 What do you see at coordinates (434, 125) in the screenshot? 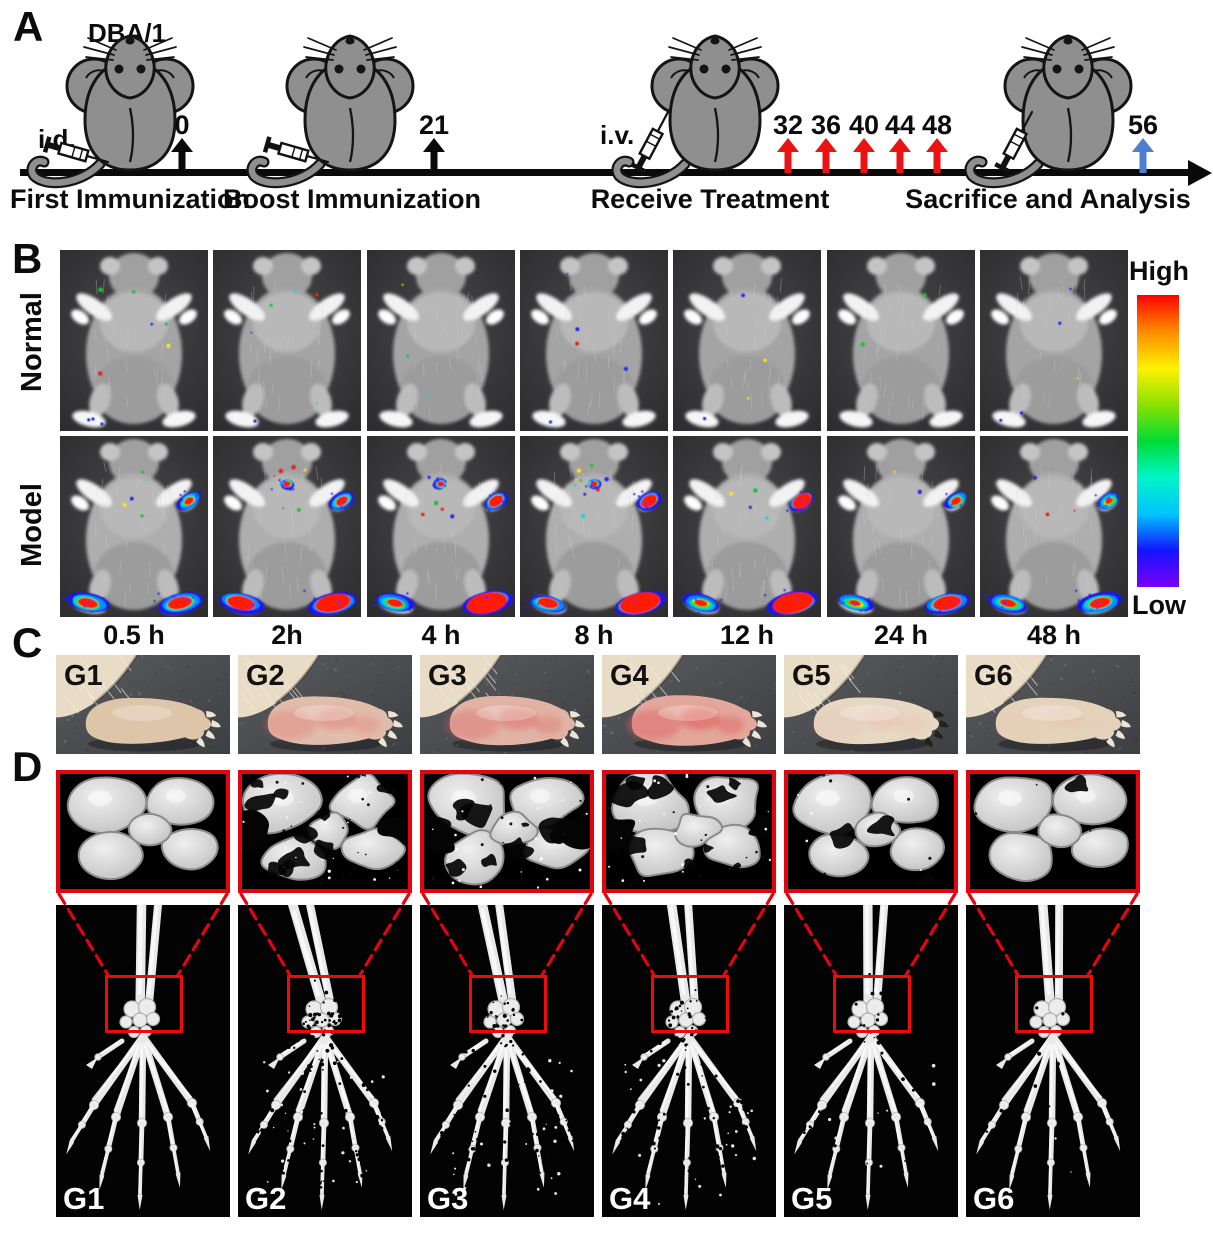
I see `timeline-day-21: 21` at bounding box center [434, 125].